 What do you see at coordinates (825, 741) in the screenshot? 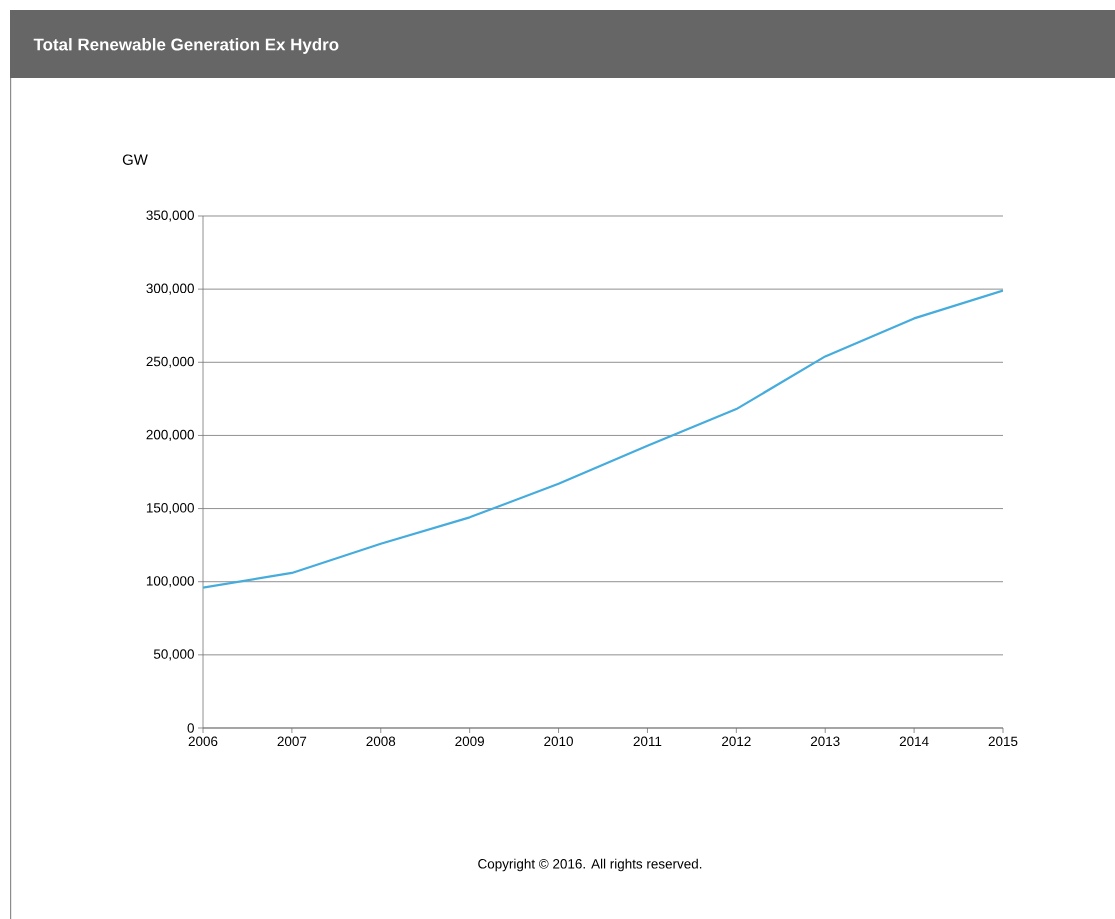
I see `x-tick-label: 2013` at bounding box center [825, 741].